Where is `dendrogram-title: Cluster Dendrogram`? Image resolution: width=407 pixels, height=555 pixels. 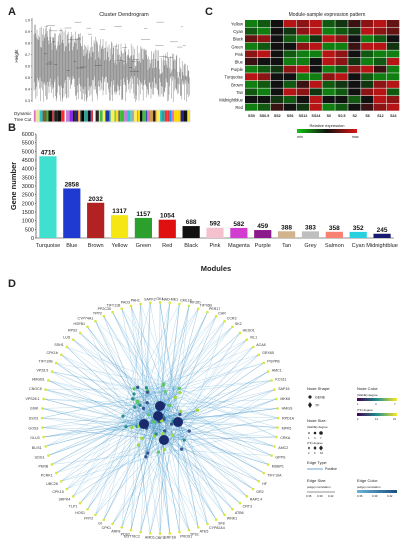 dendrogram-title: Cluster Dendrogram is located at coordinates (124, 15).